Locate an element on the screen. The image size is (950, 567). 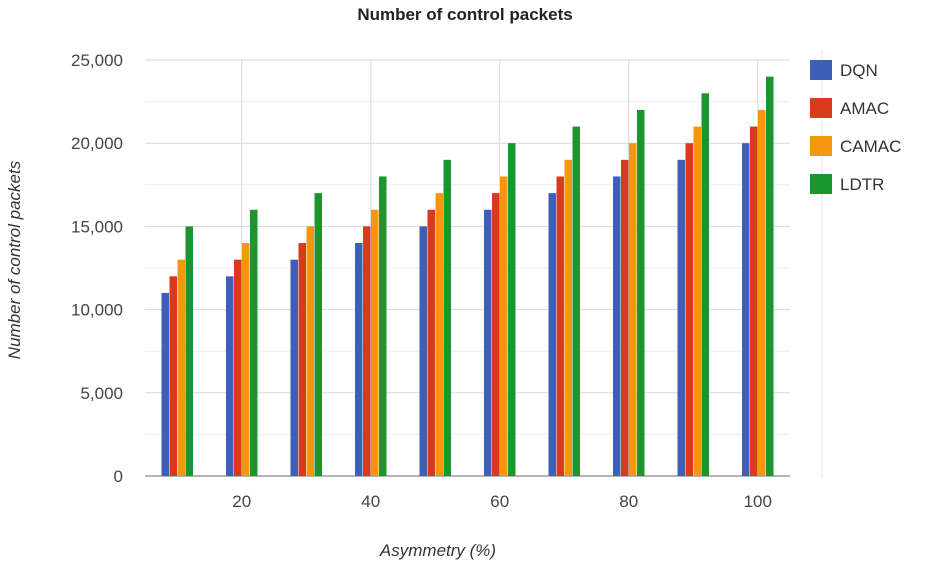
y-tick-label: 20,000 is located at coordinates (97, 143).